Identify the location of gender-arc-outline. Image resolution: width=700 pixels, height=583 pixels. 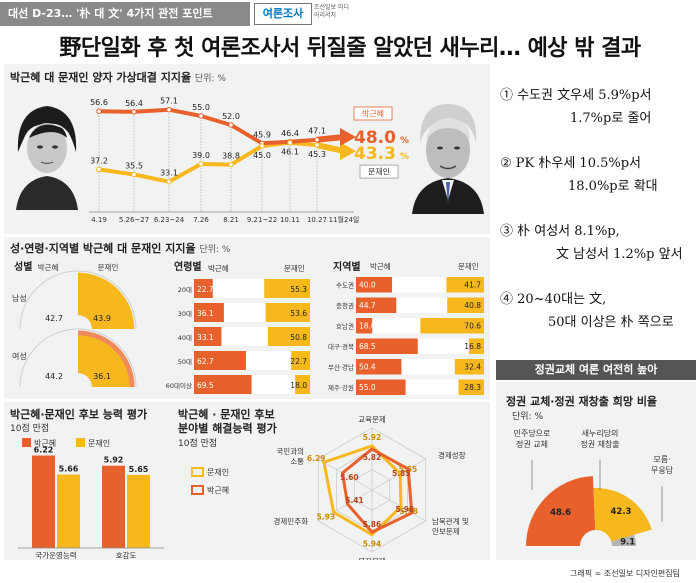
(78, 358).